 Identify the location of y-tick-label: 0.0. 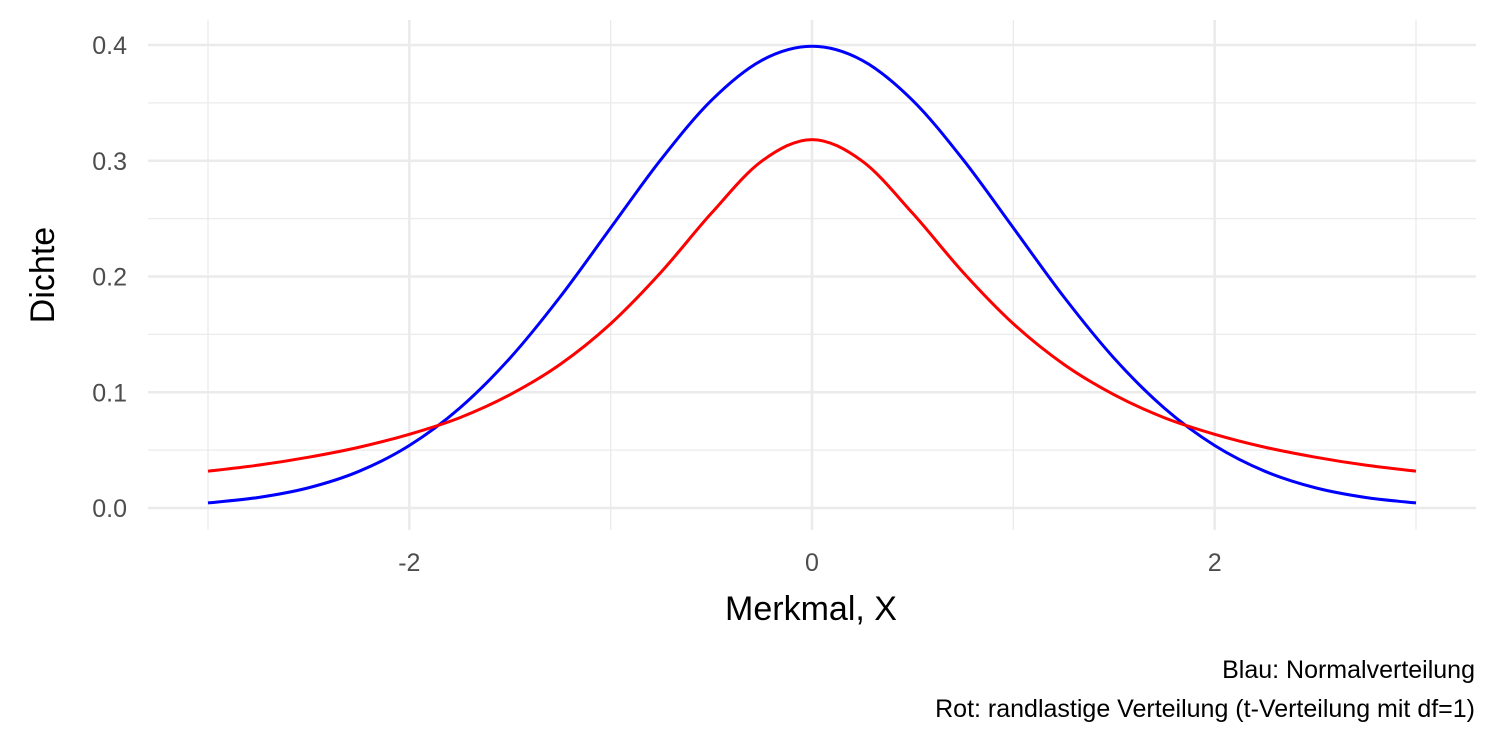
(109, 509).